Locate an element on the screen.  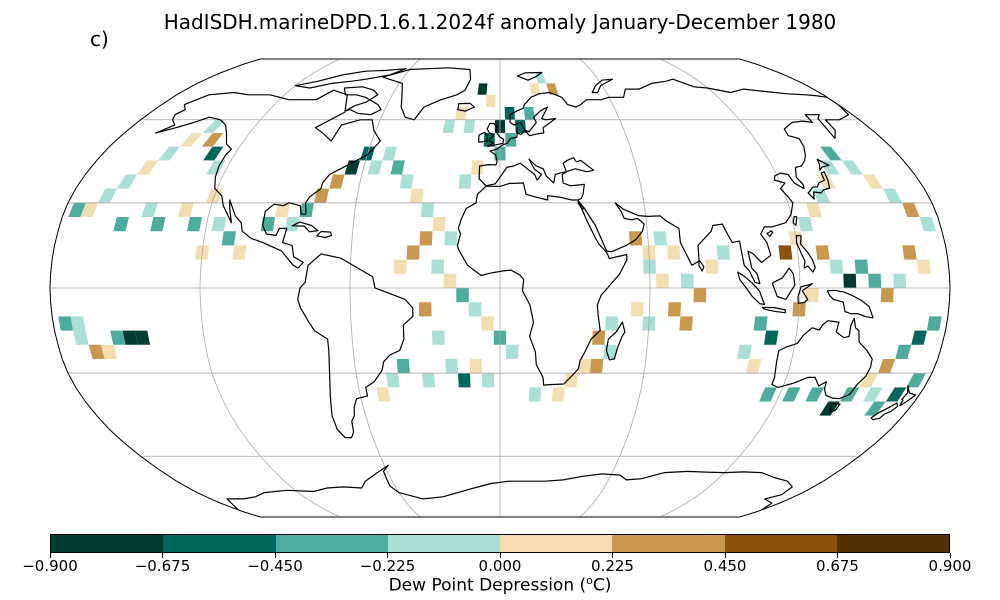
coastline-new-zealand-s is located at coordinates (884, 411).